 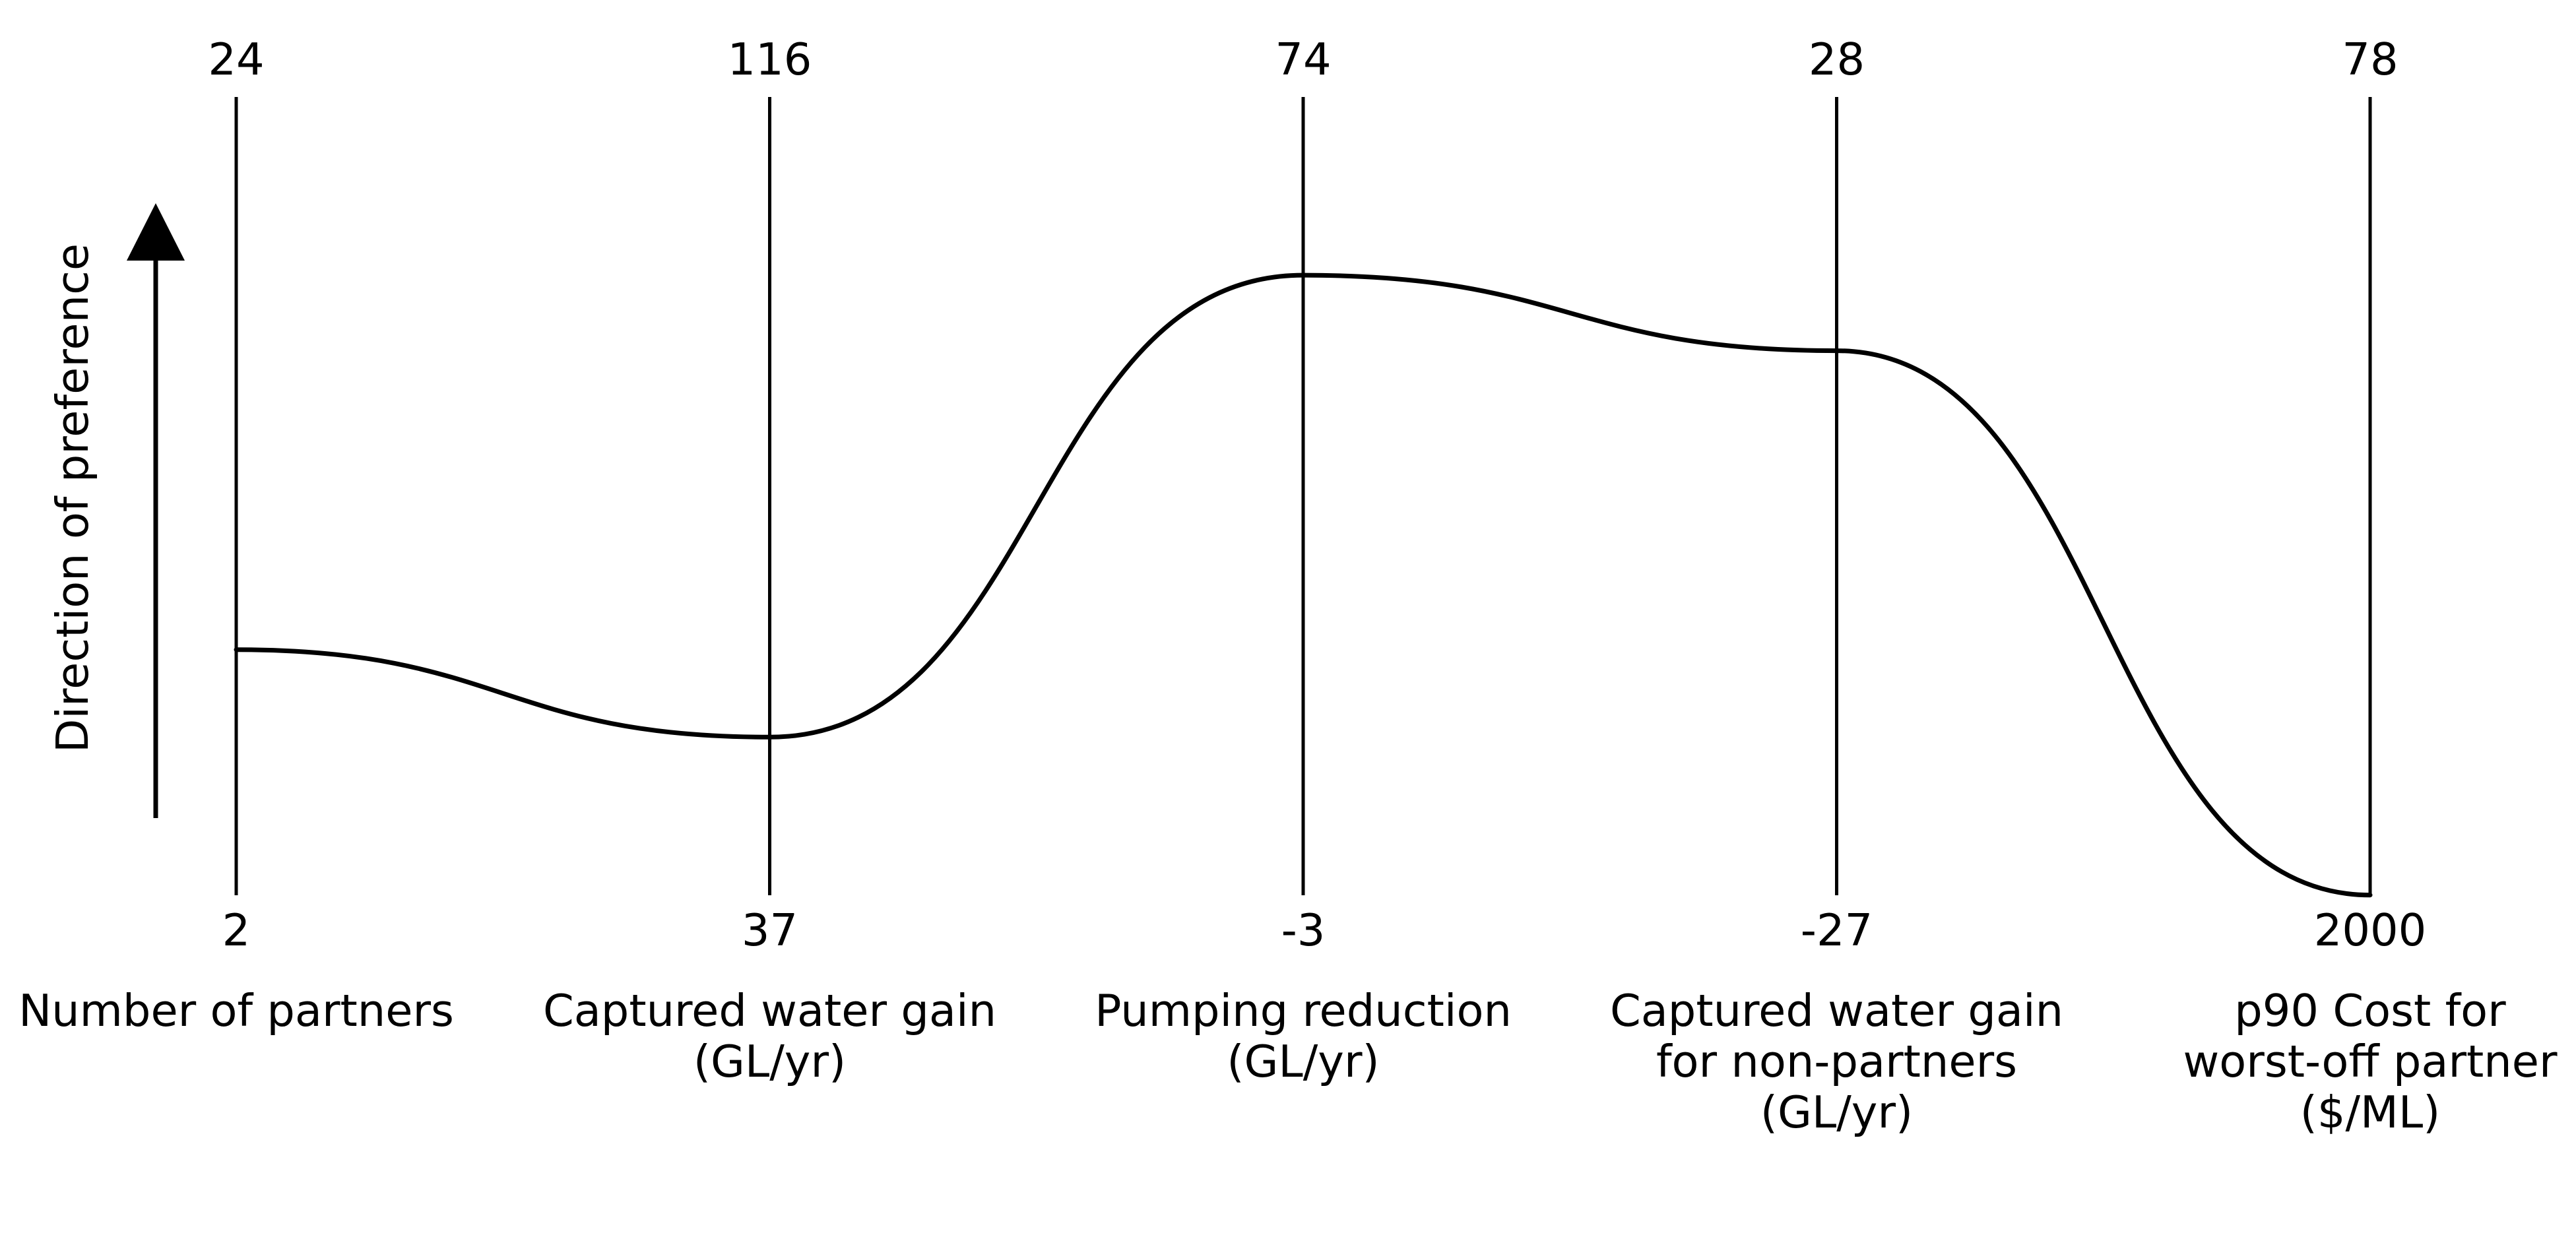 What do you see at coordinates (2370, 930) in the screenshot?
I see `axis-bottom-tick-label: 2000` at bounding box center [2370, 930].